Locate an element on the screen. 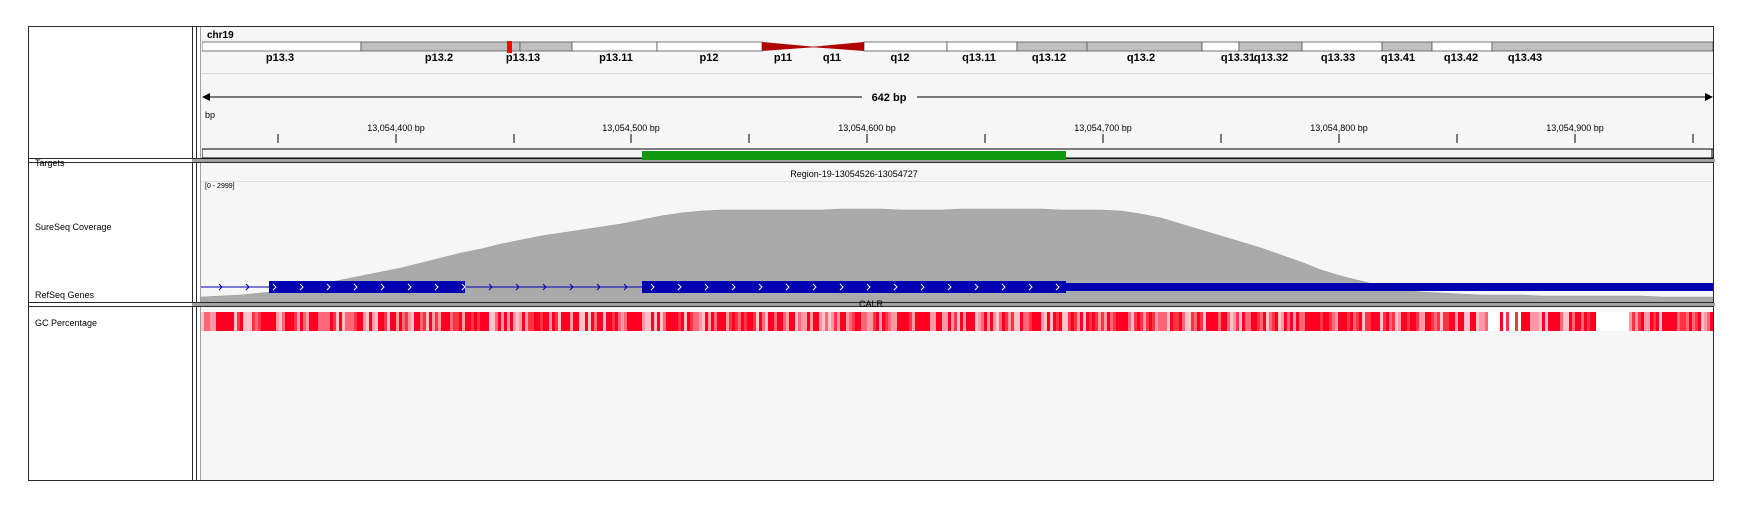  ideogram is located at coordinates (957, 47).